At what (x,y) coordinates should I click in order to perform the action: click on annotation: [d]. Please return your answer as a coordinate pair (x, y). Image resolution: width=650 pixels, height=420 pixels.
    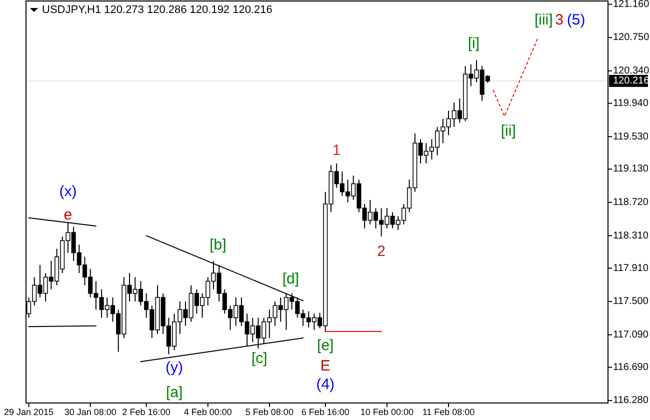
    Looking at the image, I should click on (291, 279).